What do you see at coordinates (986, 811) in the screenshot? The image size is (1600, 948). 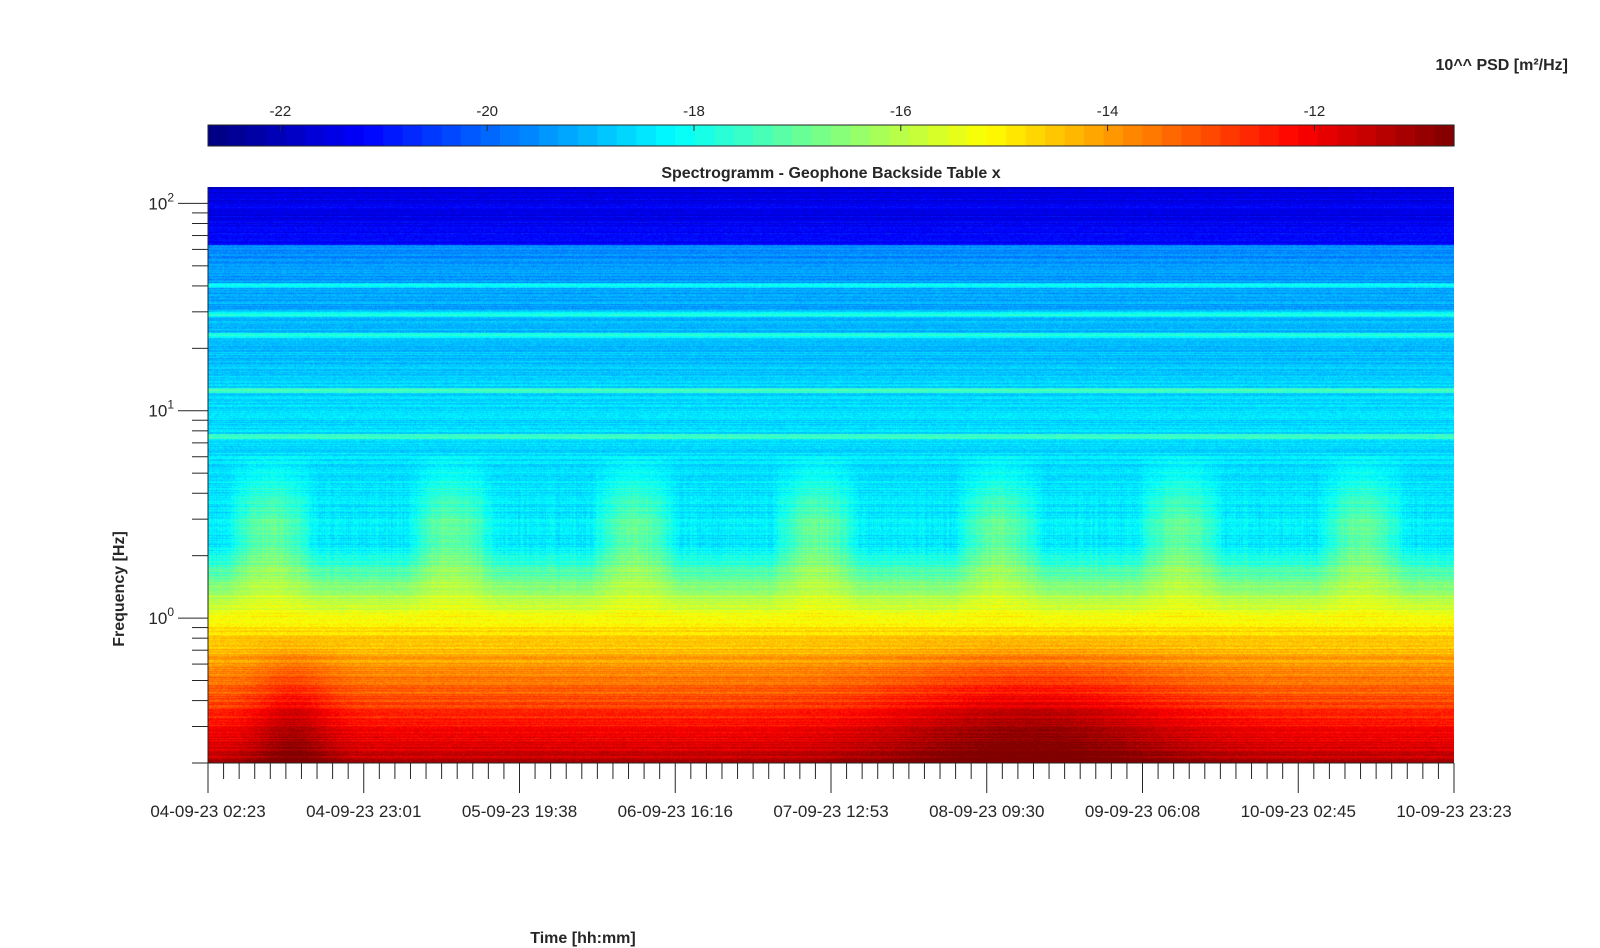 I see `x-tick-label: 08-09-23 09:30` at bounding box center [986, 811].